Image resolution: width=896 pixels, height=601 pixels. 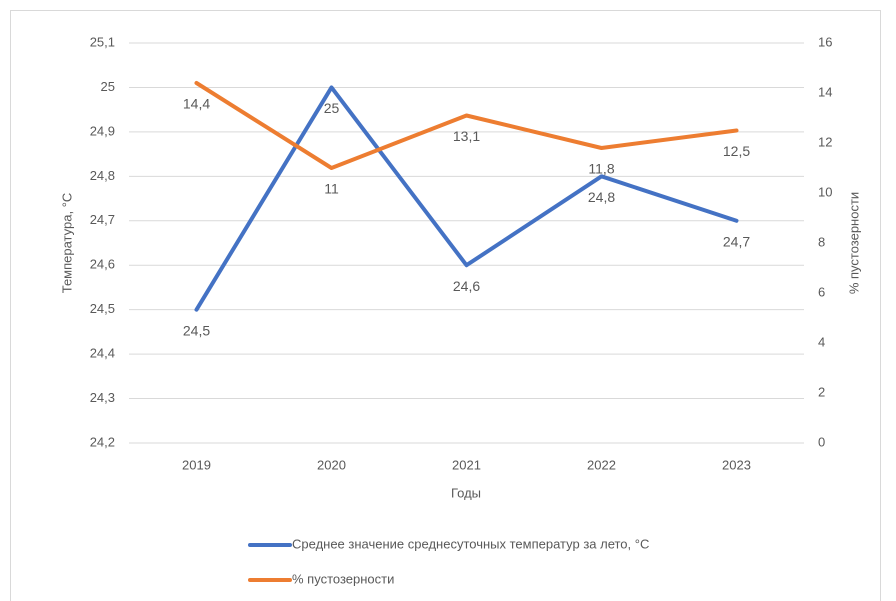 What do you see at coordinates (196, 104) in the screenshot?
I see `data-label: 14,4` at bounding box center [196, 104].